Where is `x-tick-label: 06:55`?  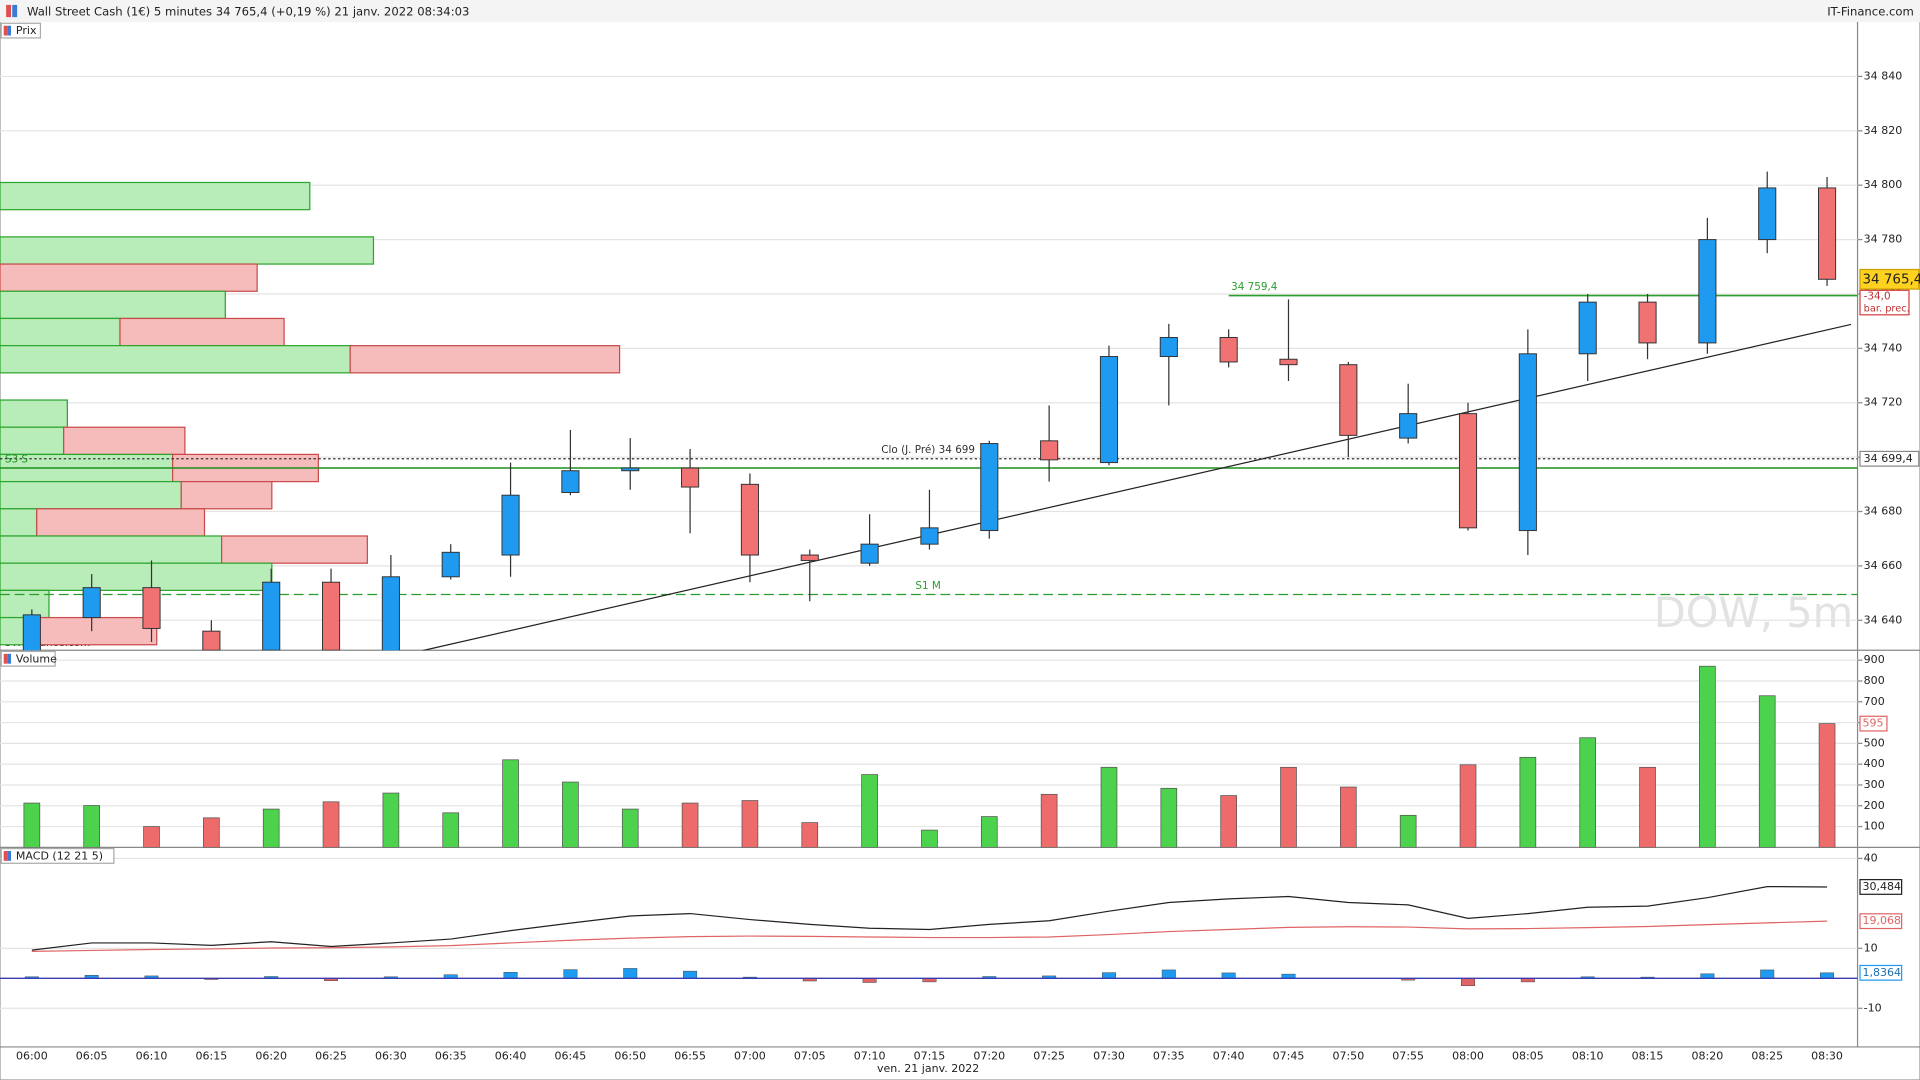
x-tick-label: 06:55 is located at coordinates (690, 1056).